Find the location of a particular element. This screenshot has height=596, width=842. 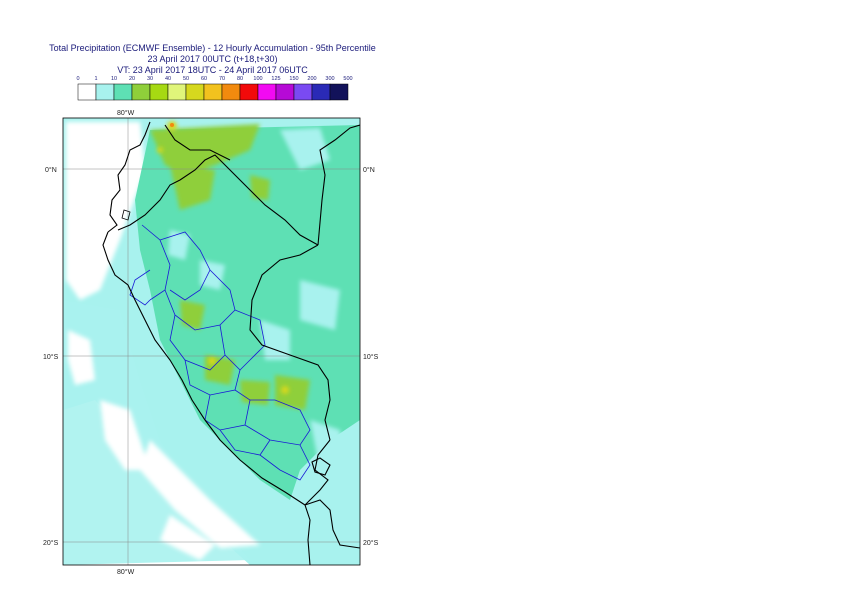

lat-label-20s: 20°S is located at coordinates (51, 543).